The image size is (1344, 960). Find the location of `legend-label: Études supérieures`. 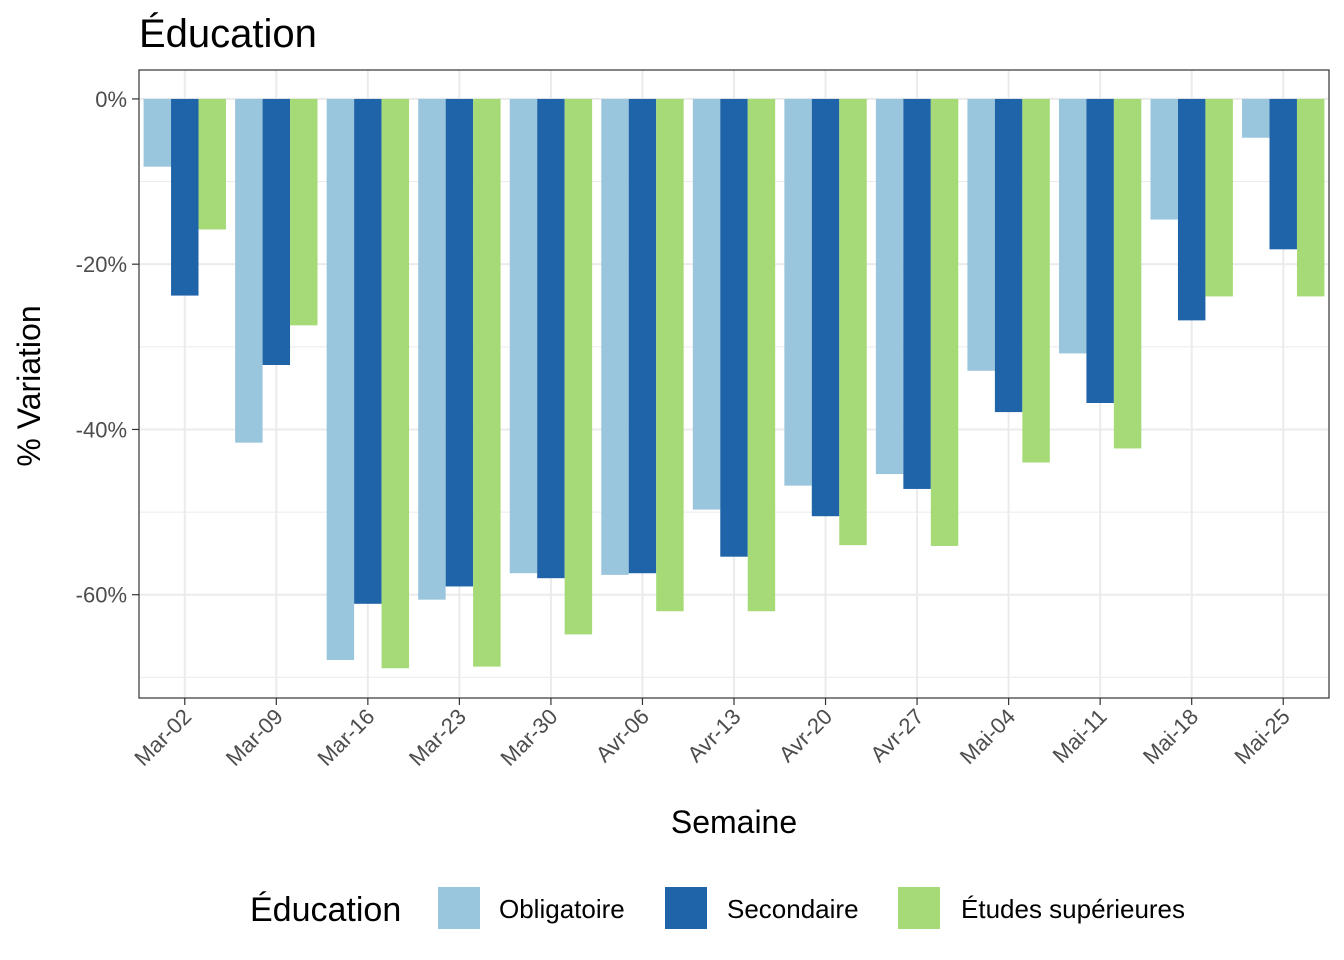

legend-label: Études supérieures is located at coordinates (1073, 909).